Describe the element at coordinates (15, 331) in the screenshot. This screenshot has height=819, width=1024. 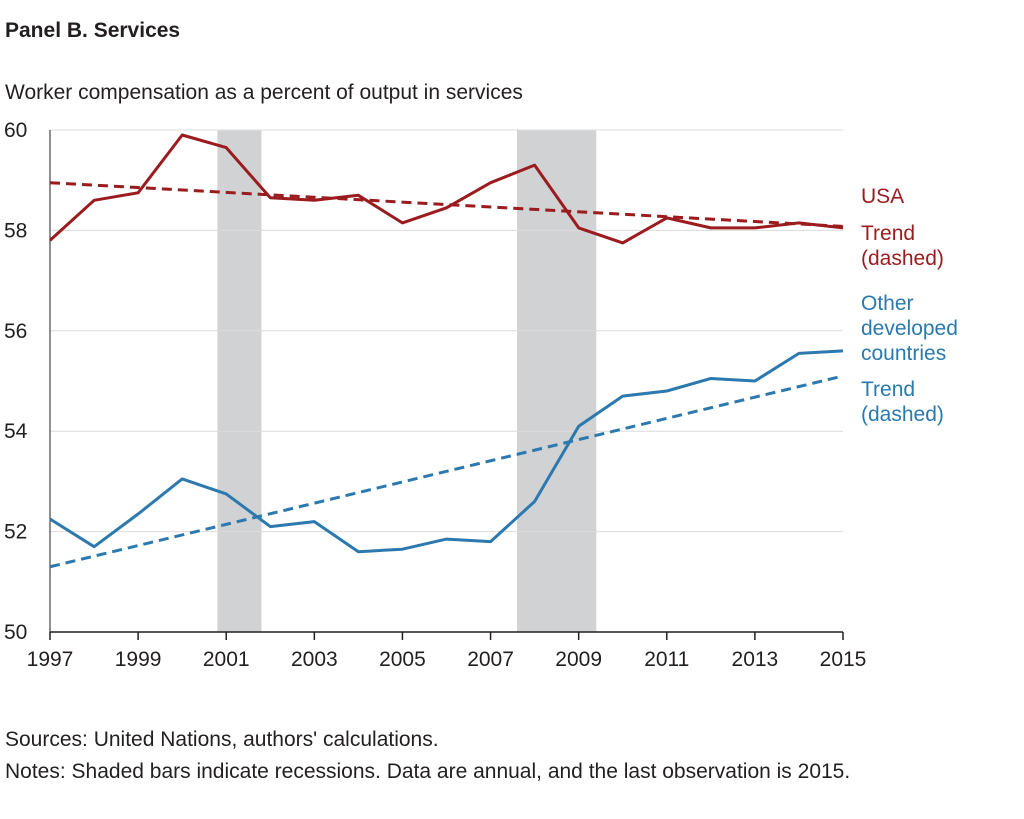
I see `y-tick-label-56: 56` at that location.